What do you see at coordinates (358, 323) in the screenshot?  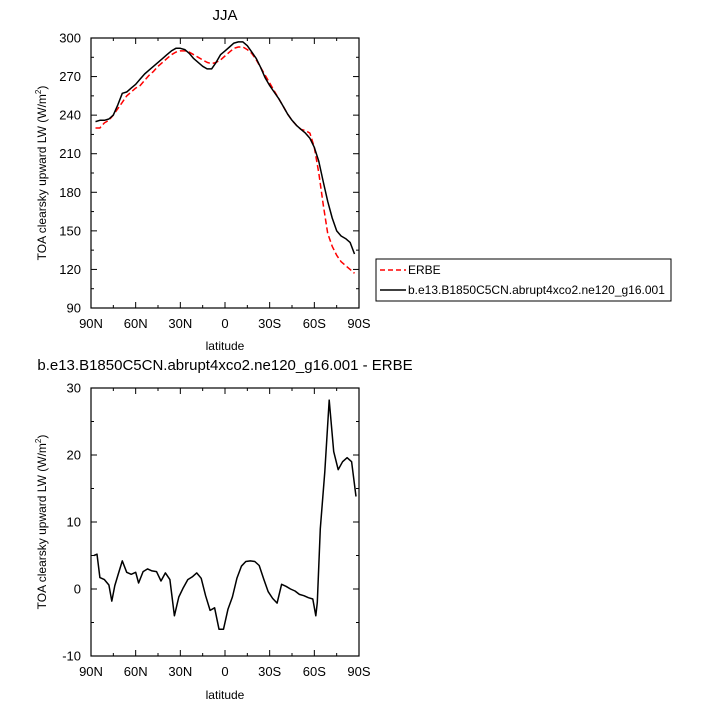 I see `chart-top-xtick-label-6: 90S` at bounding box center [358, 323].